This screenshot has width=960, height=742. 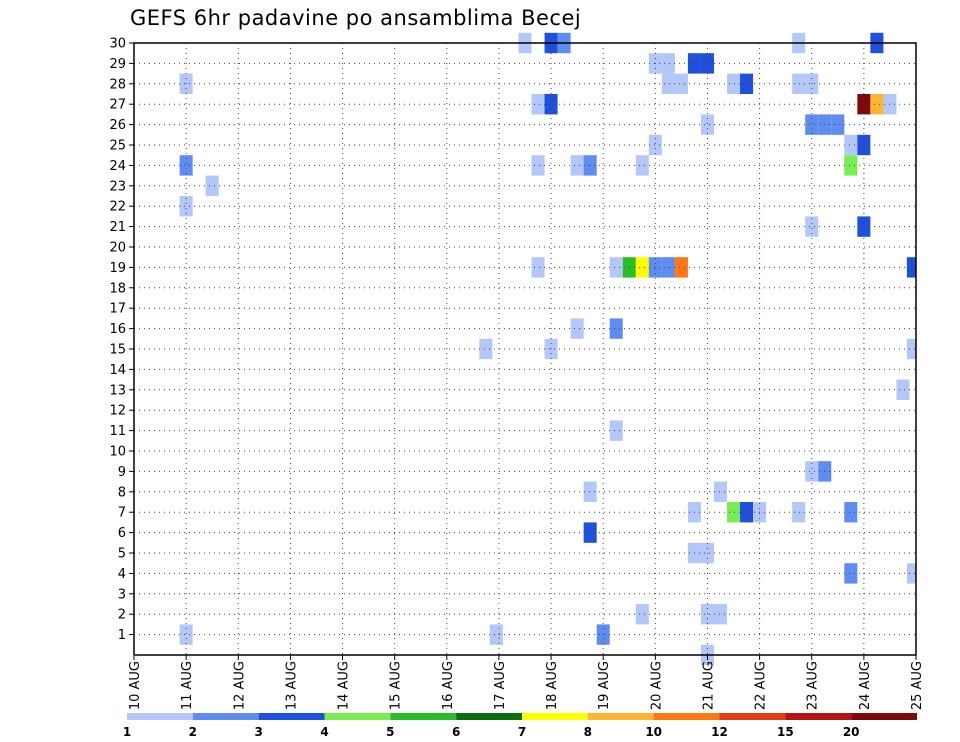 What do you see at coordinates (656, 685) in the screenshot?
I see `x-tick-label: 20 AUG` at bounding box center [656, 685].